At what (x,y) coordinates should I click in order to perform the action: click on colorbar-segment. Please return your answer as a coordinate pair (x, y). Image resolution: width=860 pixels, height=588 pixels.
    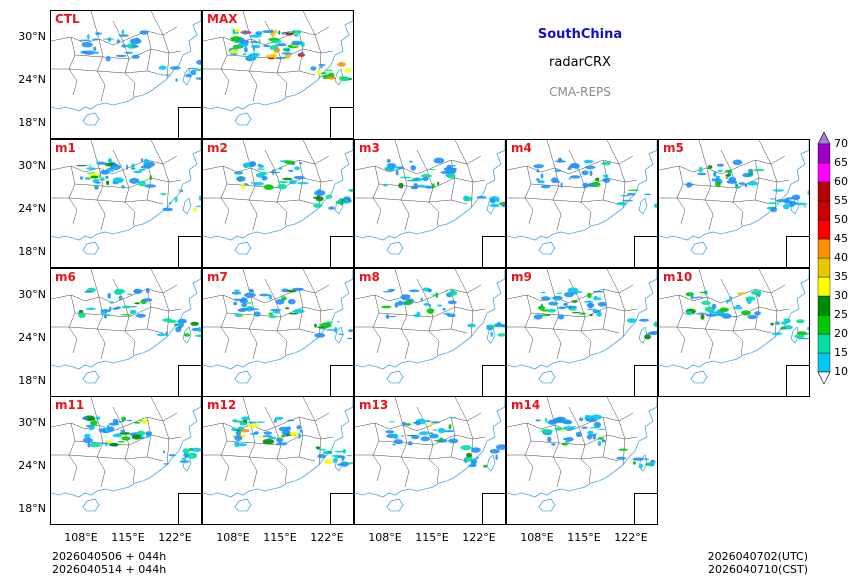
    Looking at the image, I should click on (824, 229).